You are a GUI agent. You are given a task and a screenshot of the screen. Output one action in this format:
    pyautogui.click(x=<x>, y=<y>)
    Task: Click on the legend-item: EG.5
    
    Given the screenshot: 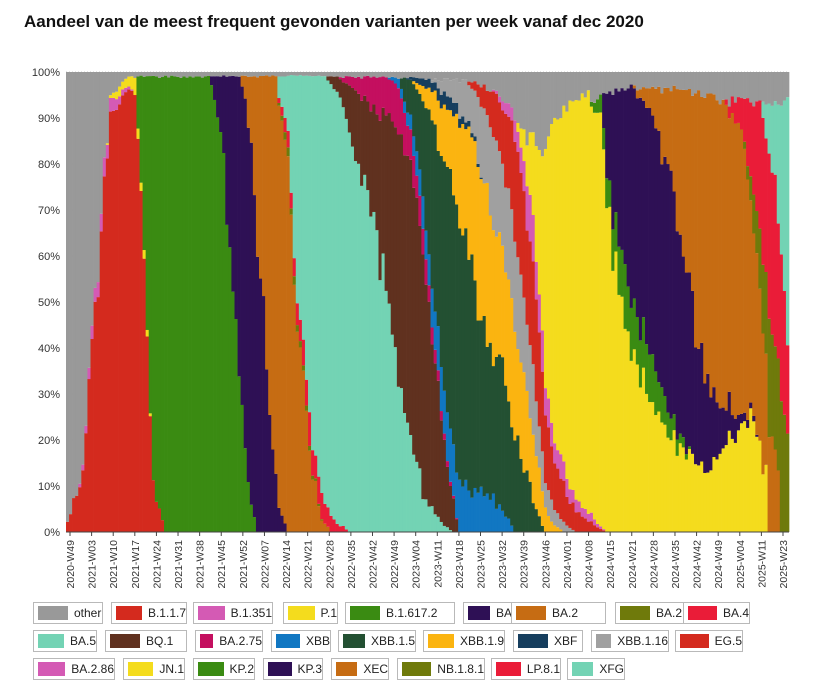 What is the action you would take?
    pyautogui.click(x=709, y=641)
    